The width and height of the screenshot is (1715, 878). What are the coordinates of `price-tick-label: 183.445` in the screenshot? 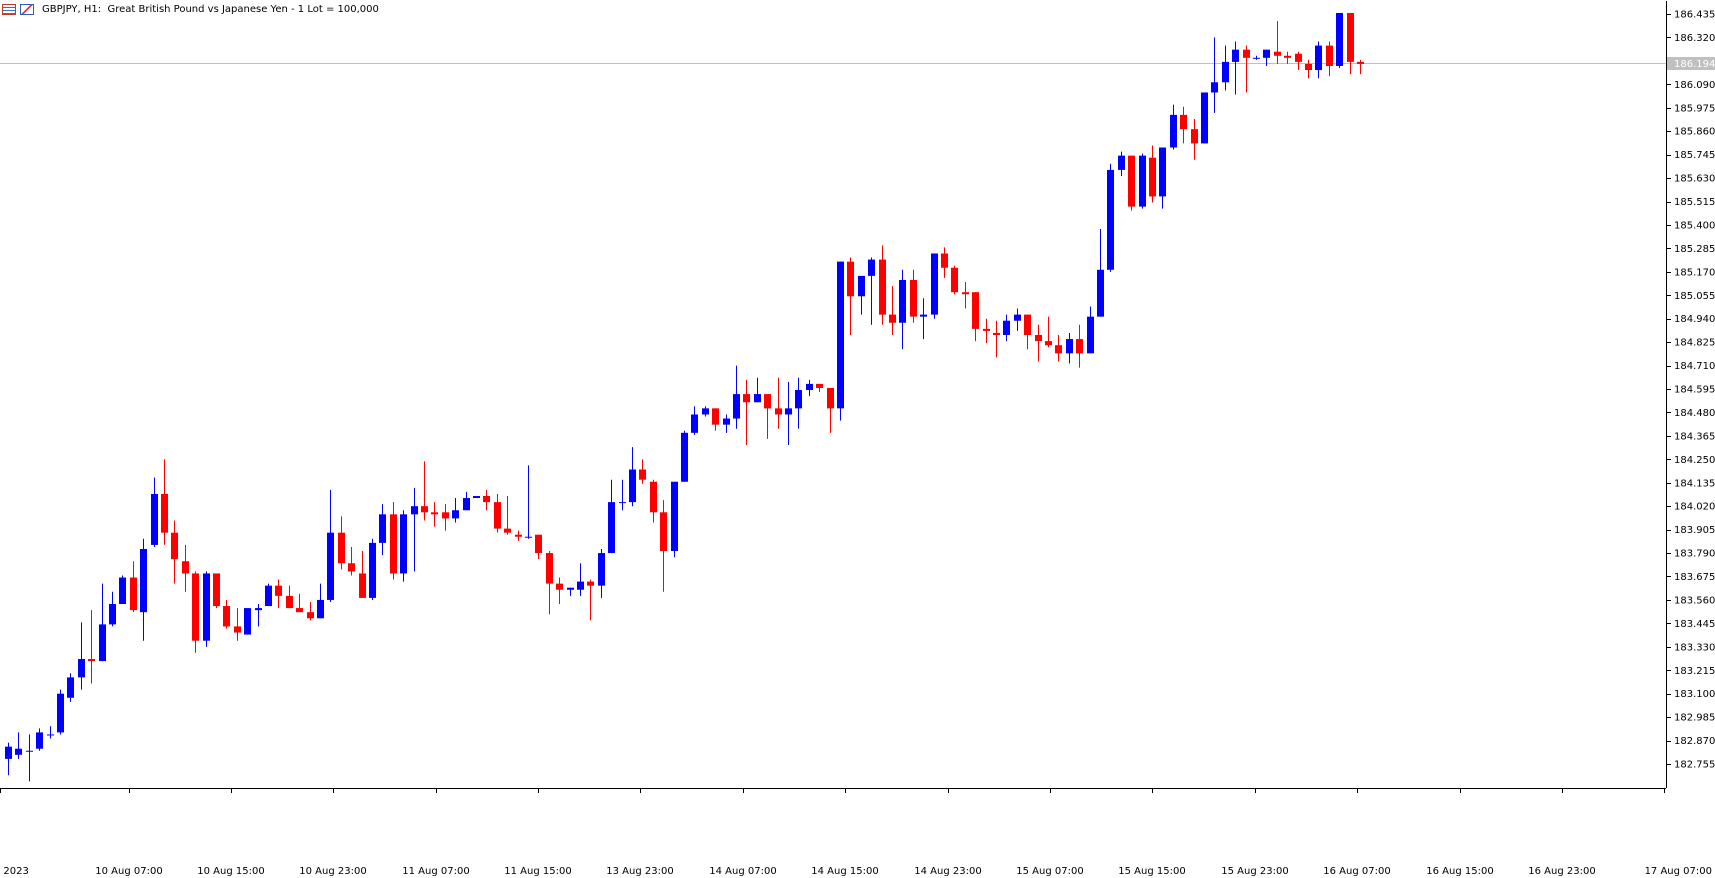 It's located at (1694, 624).